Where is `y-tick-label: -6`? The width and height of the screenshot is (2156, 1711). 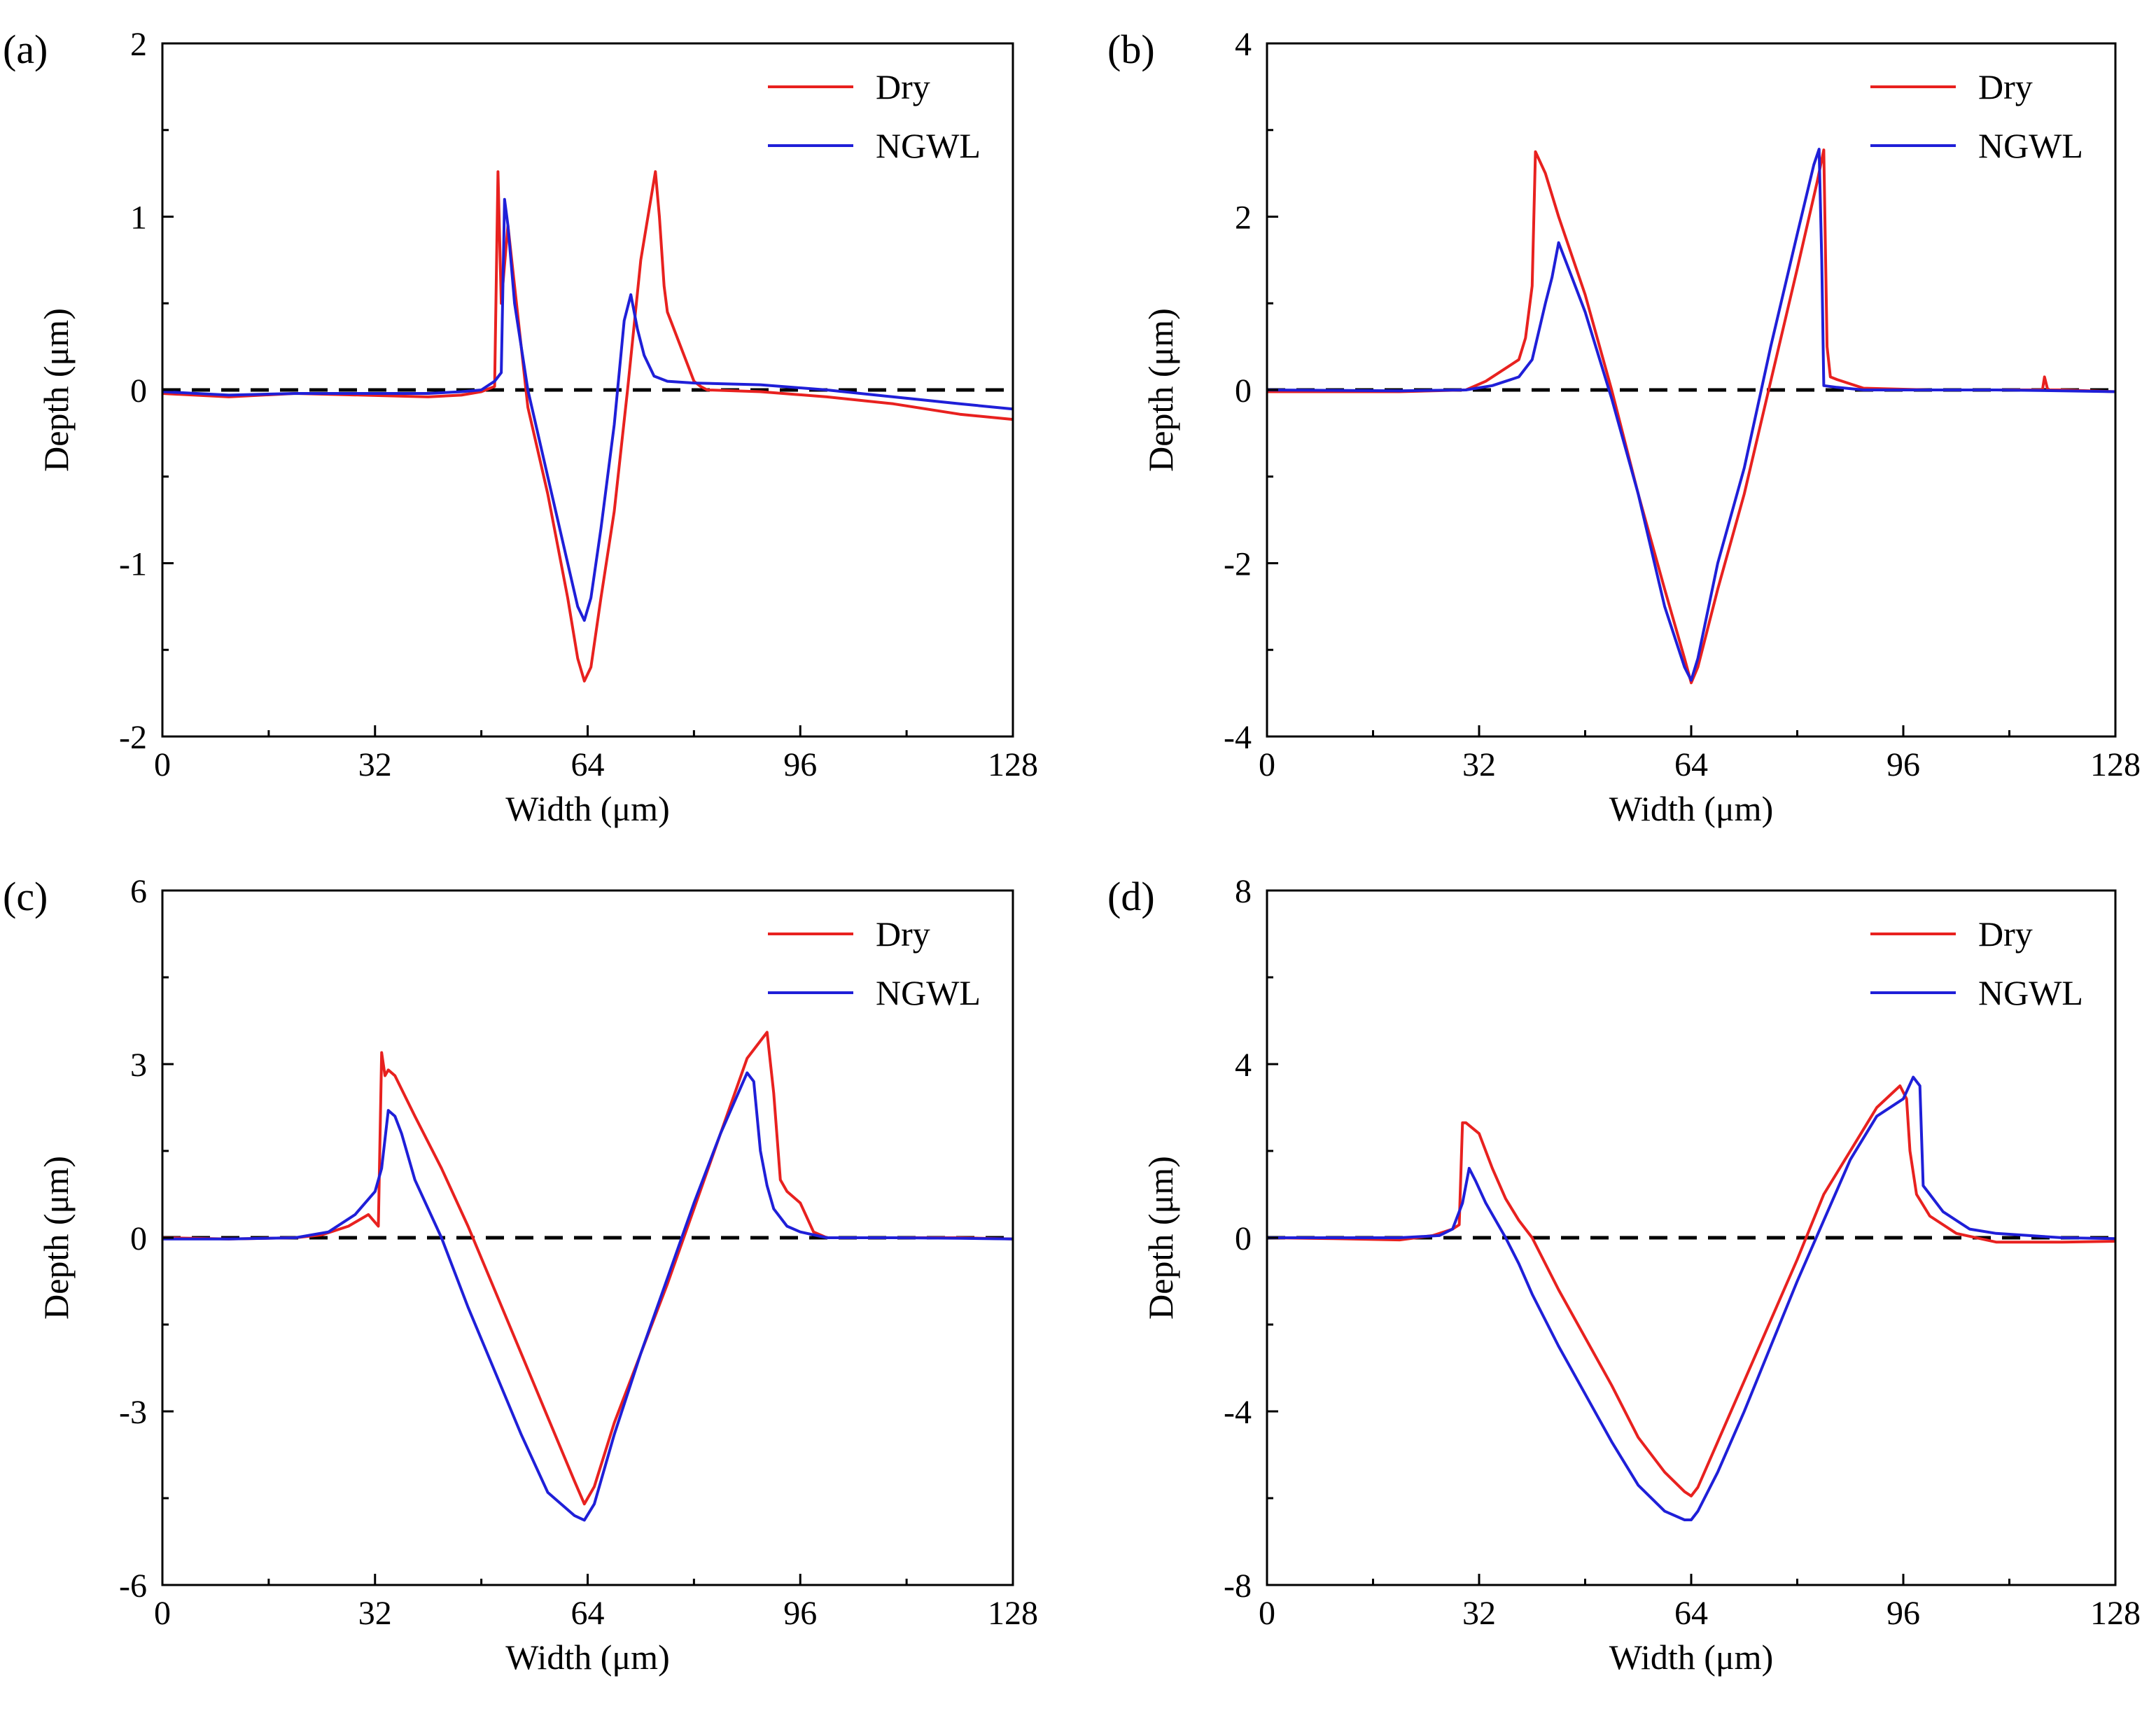
y-tick-label: -6 is located at coordinates (133, 1586).